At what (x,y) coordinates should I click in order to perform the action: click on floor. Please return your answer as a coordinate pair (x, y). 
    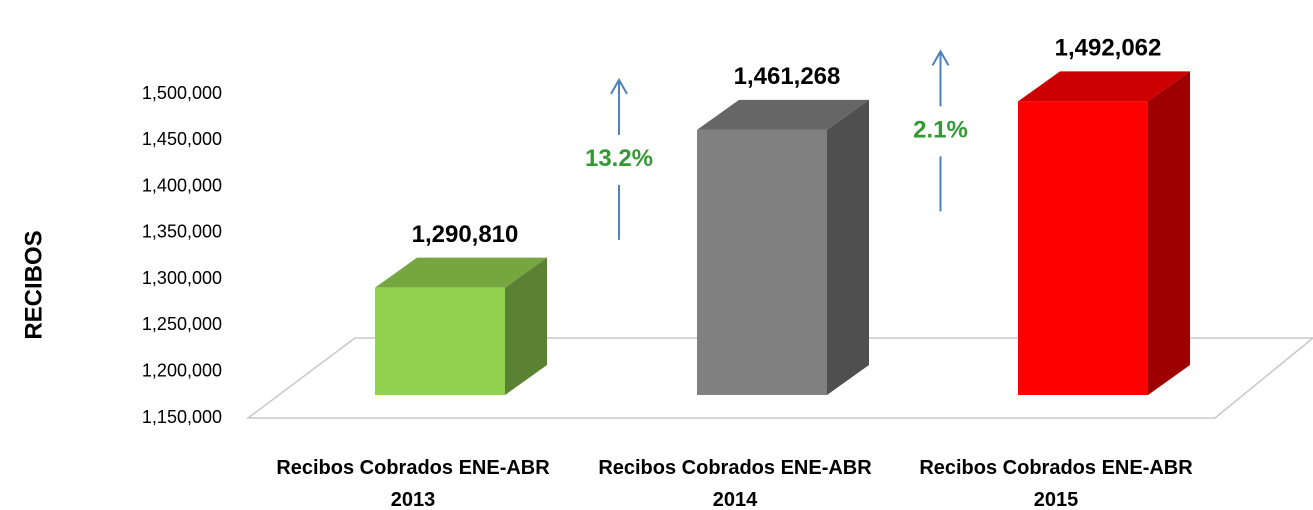
    Looking at the image, I should click on (779, 378).